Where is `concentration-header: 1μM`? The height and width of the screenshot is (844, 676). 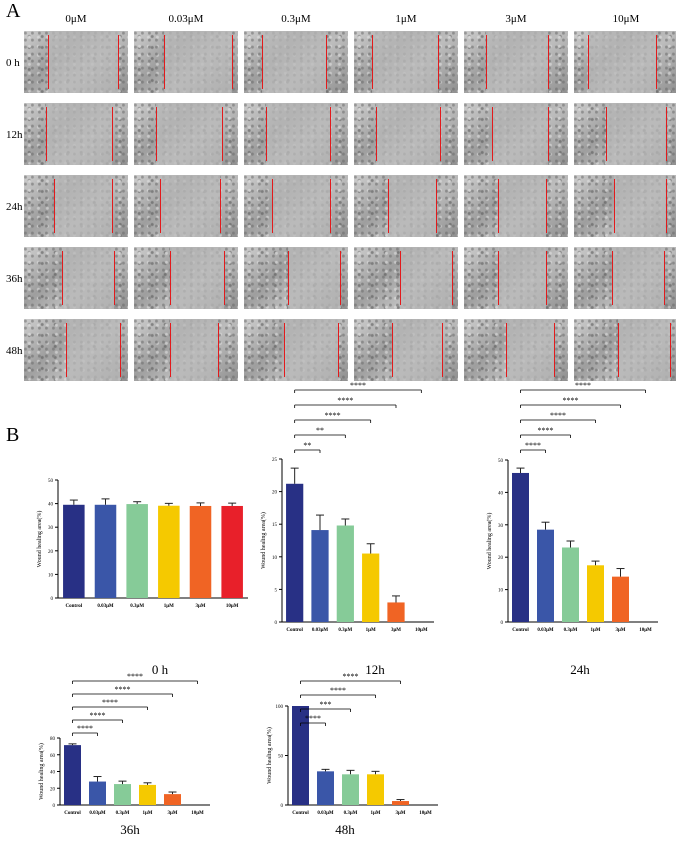 concentration-header: 1μM is located at coordinates (406, 19).